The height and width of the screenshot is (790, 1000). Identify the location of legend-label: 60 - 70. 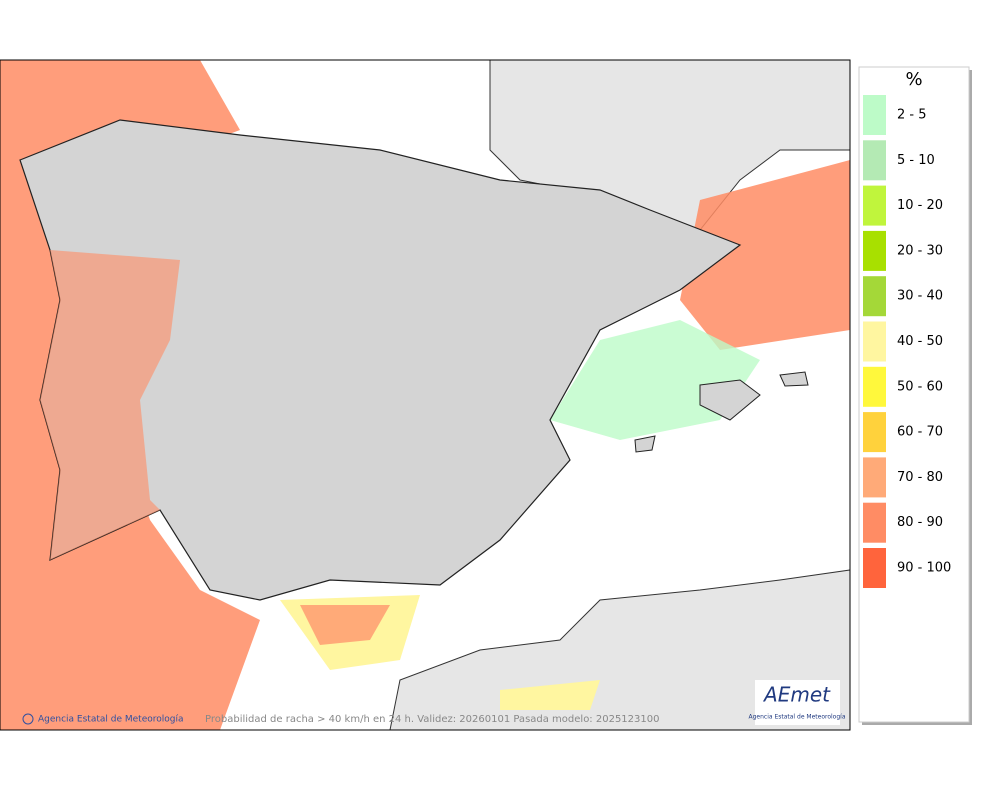
(920, 432).